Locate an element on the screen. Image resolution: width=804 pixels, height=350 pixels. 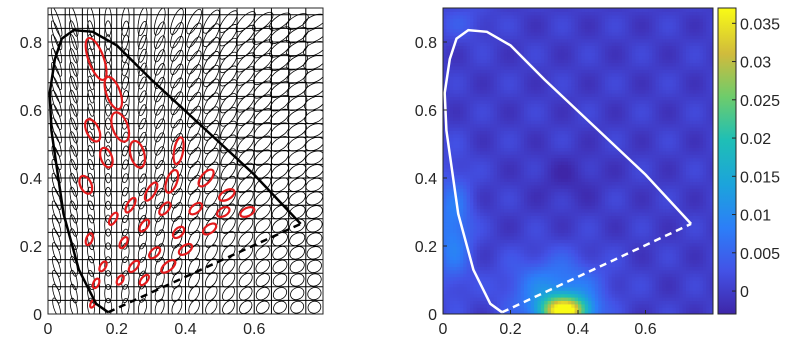
left-x-tick-label: 0.6 is located at coordinates (254, 329).